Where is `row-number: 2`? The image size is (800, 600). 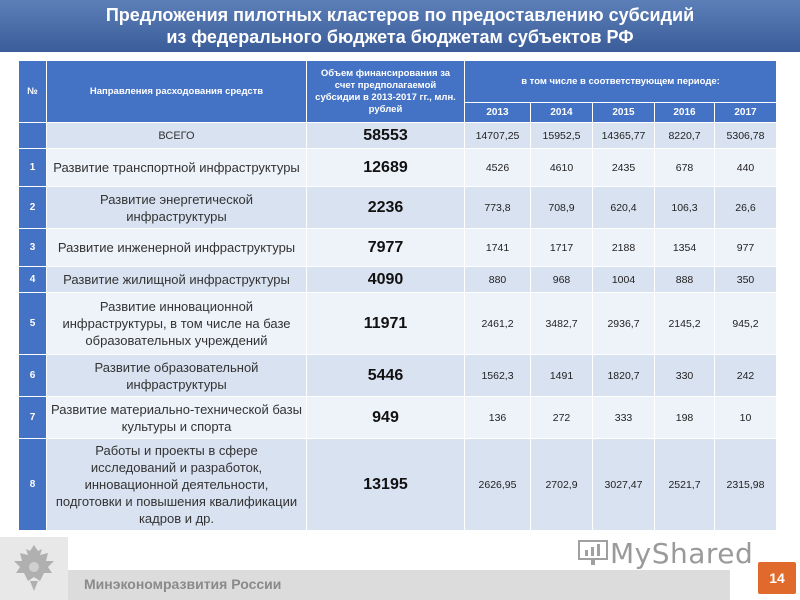 row-number: 2 is located at coordinates (32, 207).